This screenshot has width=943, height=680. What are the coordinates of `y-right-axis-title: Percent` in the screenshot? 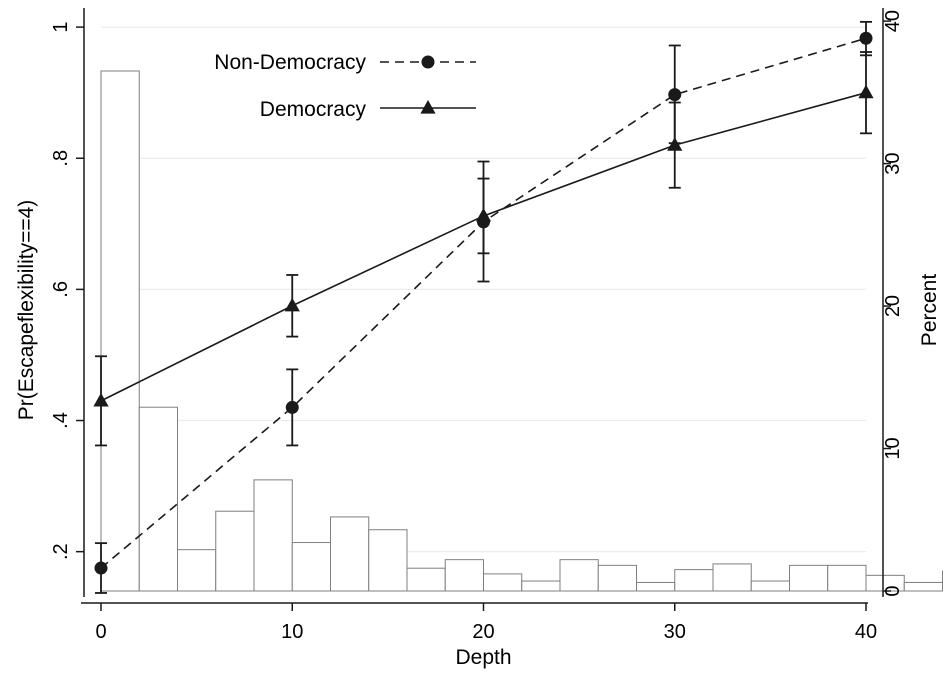 It's located at (929, 310).